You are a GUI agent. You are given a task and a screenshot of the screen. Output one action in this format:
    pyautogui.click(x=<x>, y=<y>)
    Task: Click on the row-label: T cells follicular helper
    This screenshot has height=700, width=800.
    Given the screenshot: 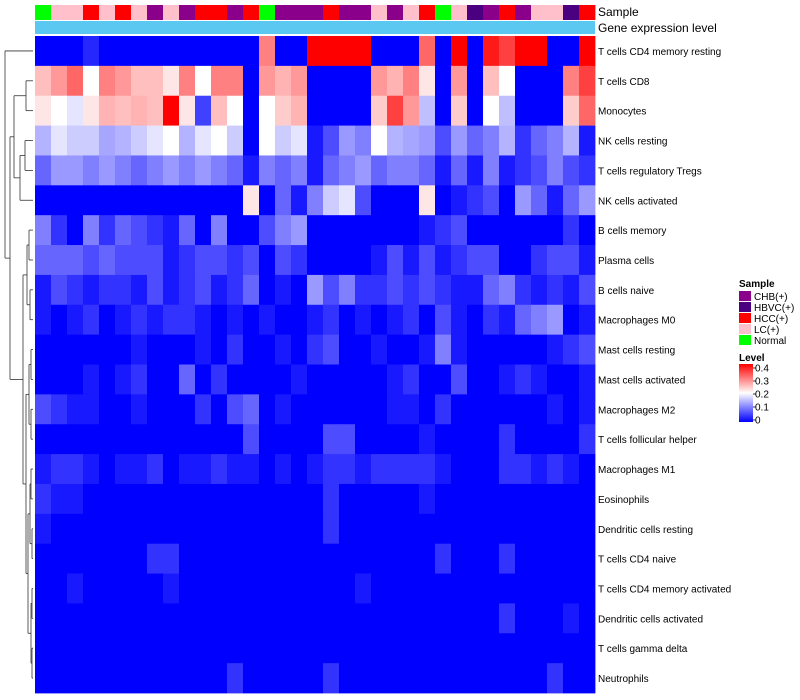 What is the action you would take?
    pyautogui.click(x=647, y=440)
    